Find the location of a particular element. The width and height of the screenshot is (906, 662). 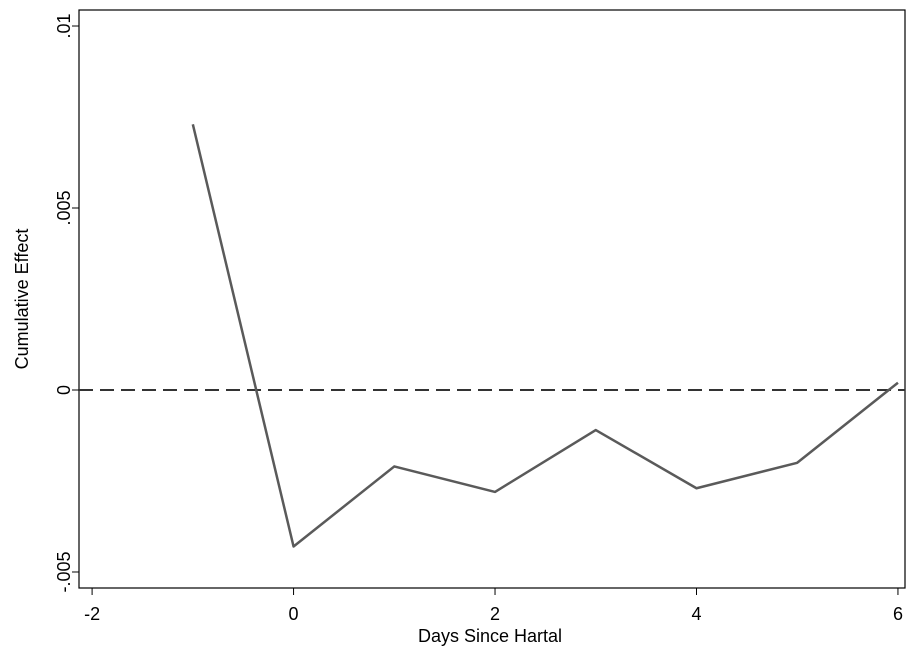

x-tick-label: 0 is located at coordinates (294, 614).